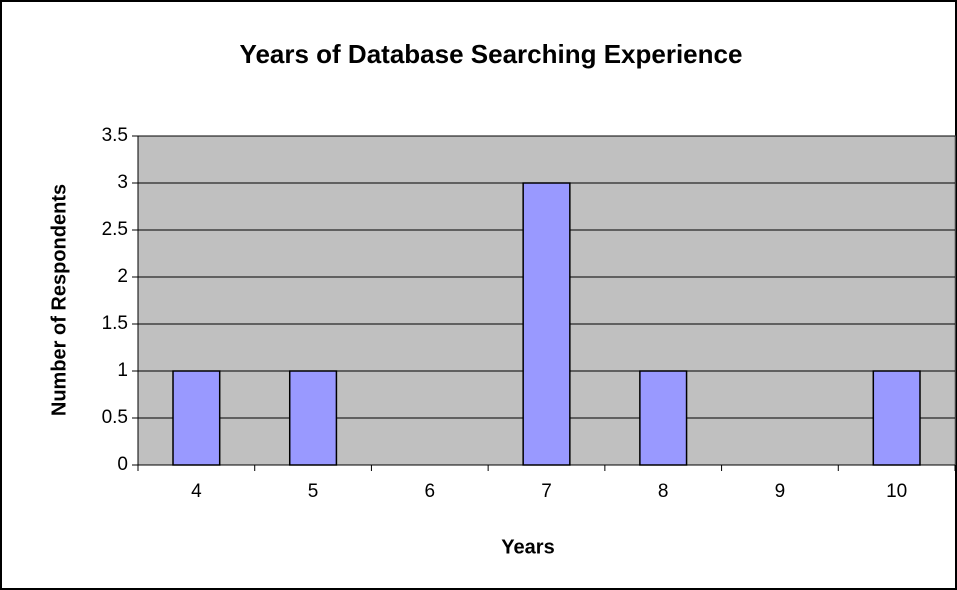  I want to click on y-tick-label: 2.5, so click(115, 229).